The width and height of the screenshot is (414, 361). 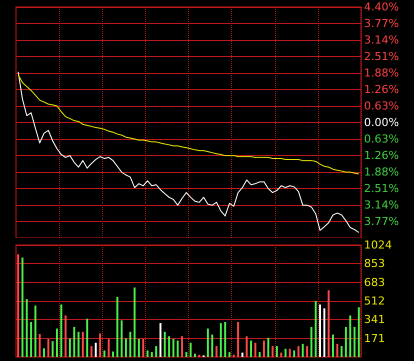 What do you see at coordinates (378, 245) in the screenshot?
I see `y-tick-label: 1024` at bounding box center [378, 245].